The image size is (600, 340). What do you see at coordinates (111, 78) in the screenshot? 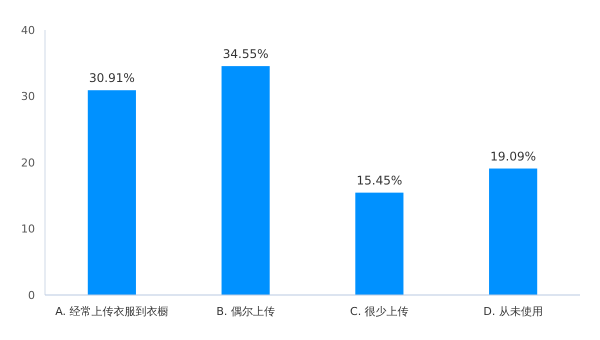
I see `data-label: 30.91%` at bounding box center [111, 78].